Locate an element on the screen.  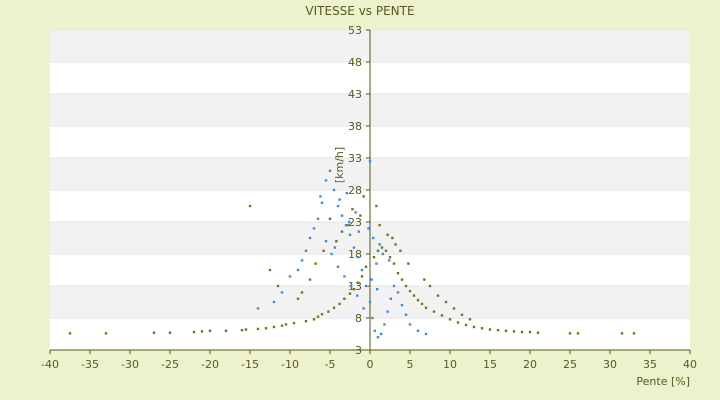
x-tick-label: -15 is located at coordinates (250, 364).